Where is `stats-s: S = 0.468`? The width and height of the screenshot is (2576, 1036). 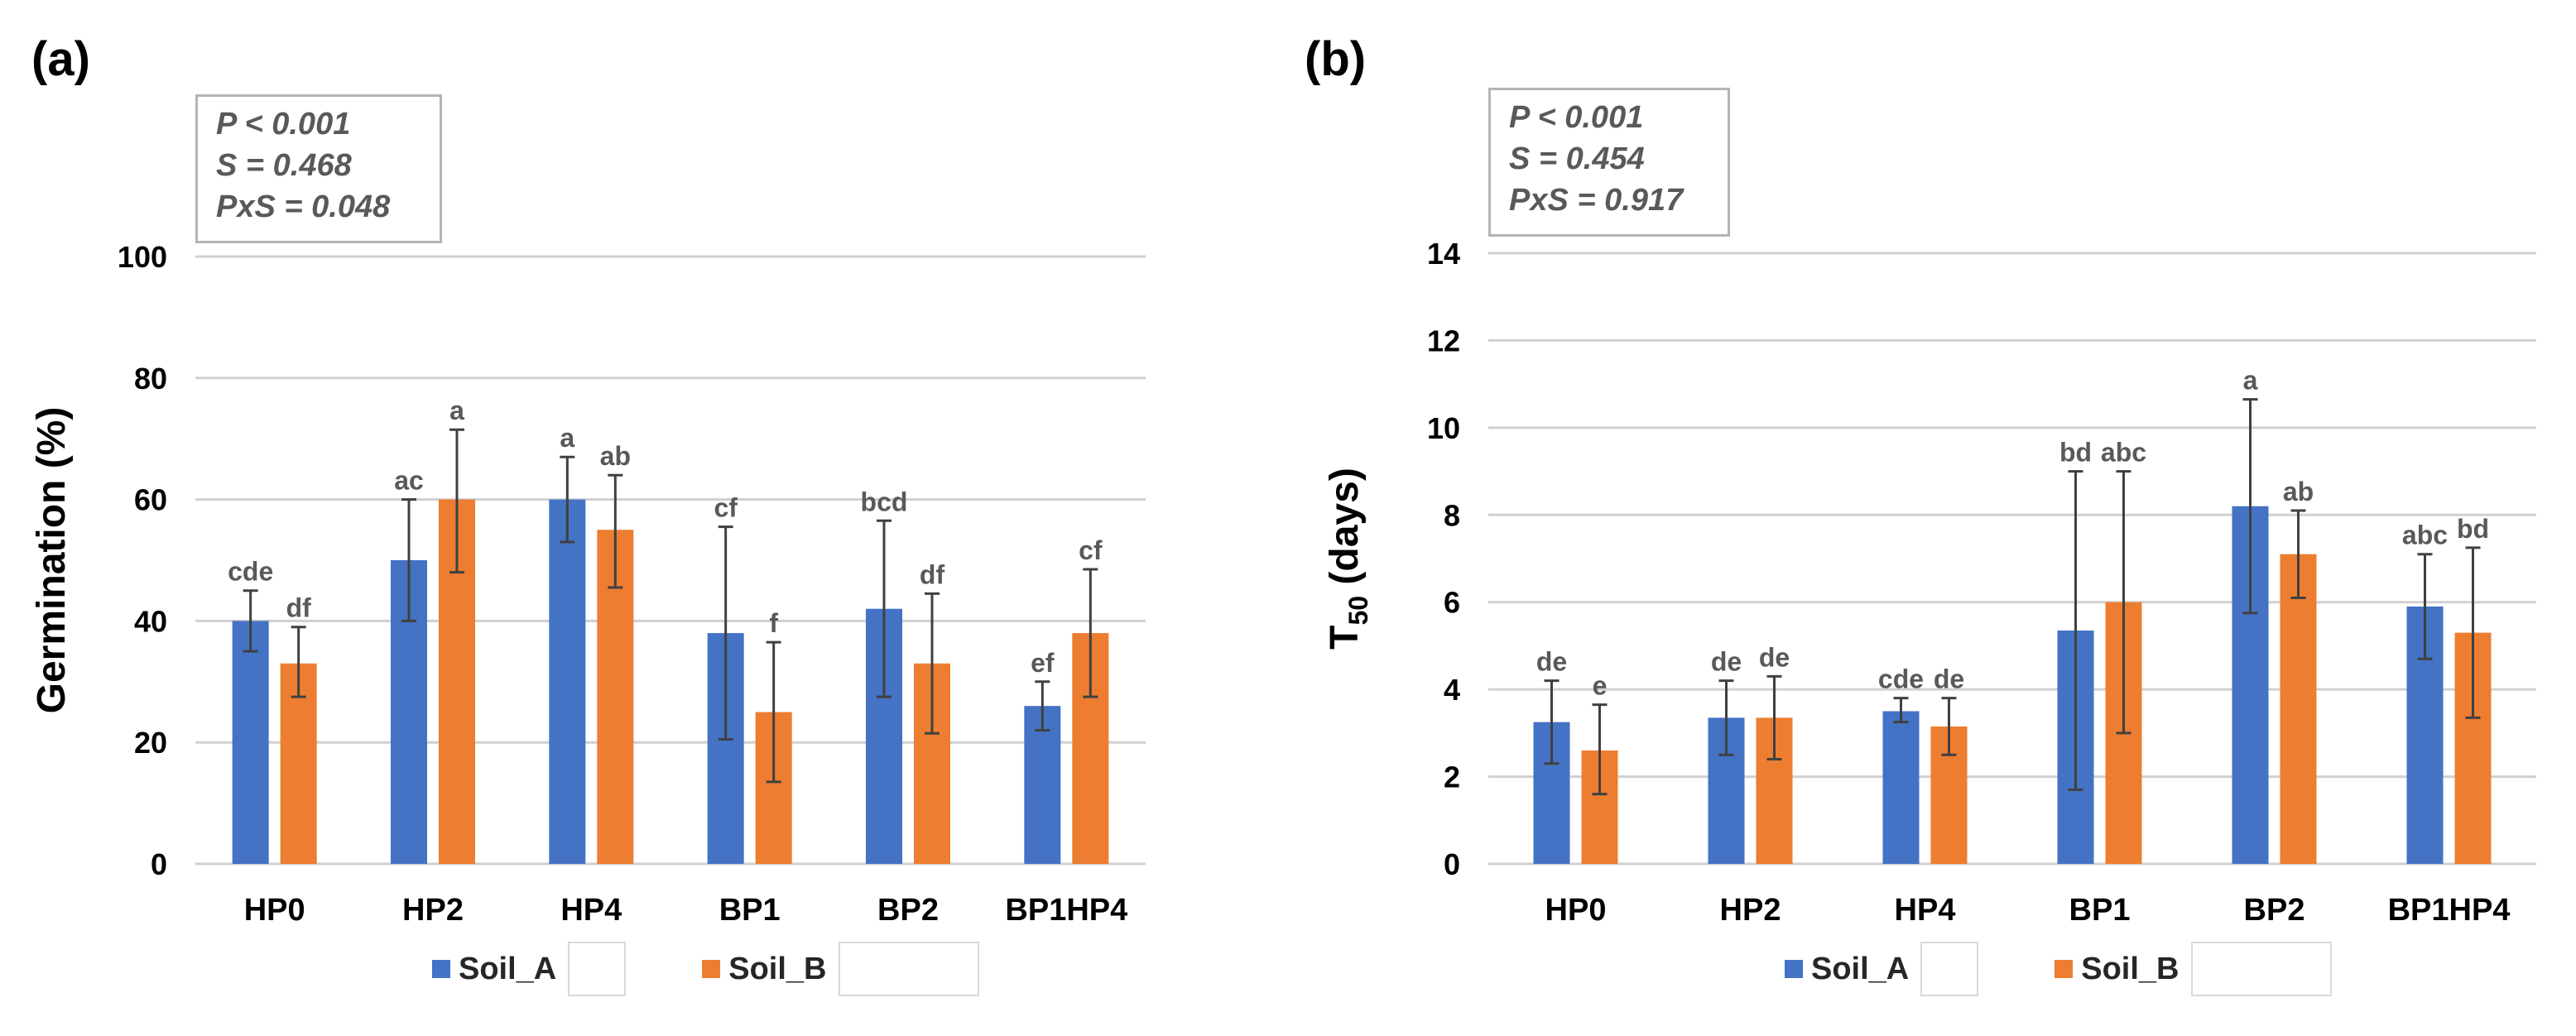 stats-s: S = 0.468 is located at coordinates (284, 165).